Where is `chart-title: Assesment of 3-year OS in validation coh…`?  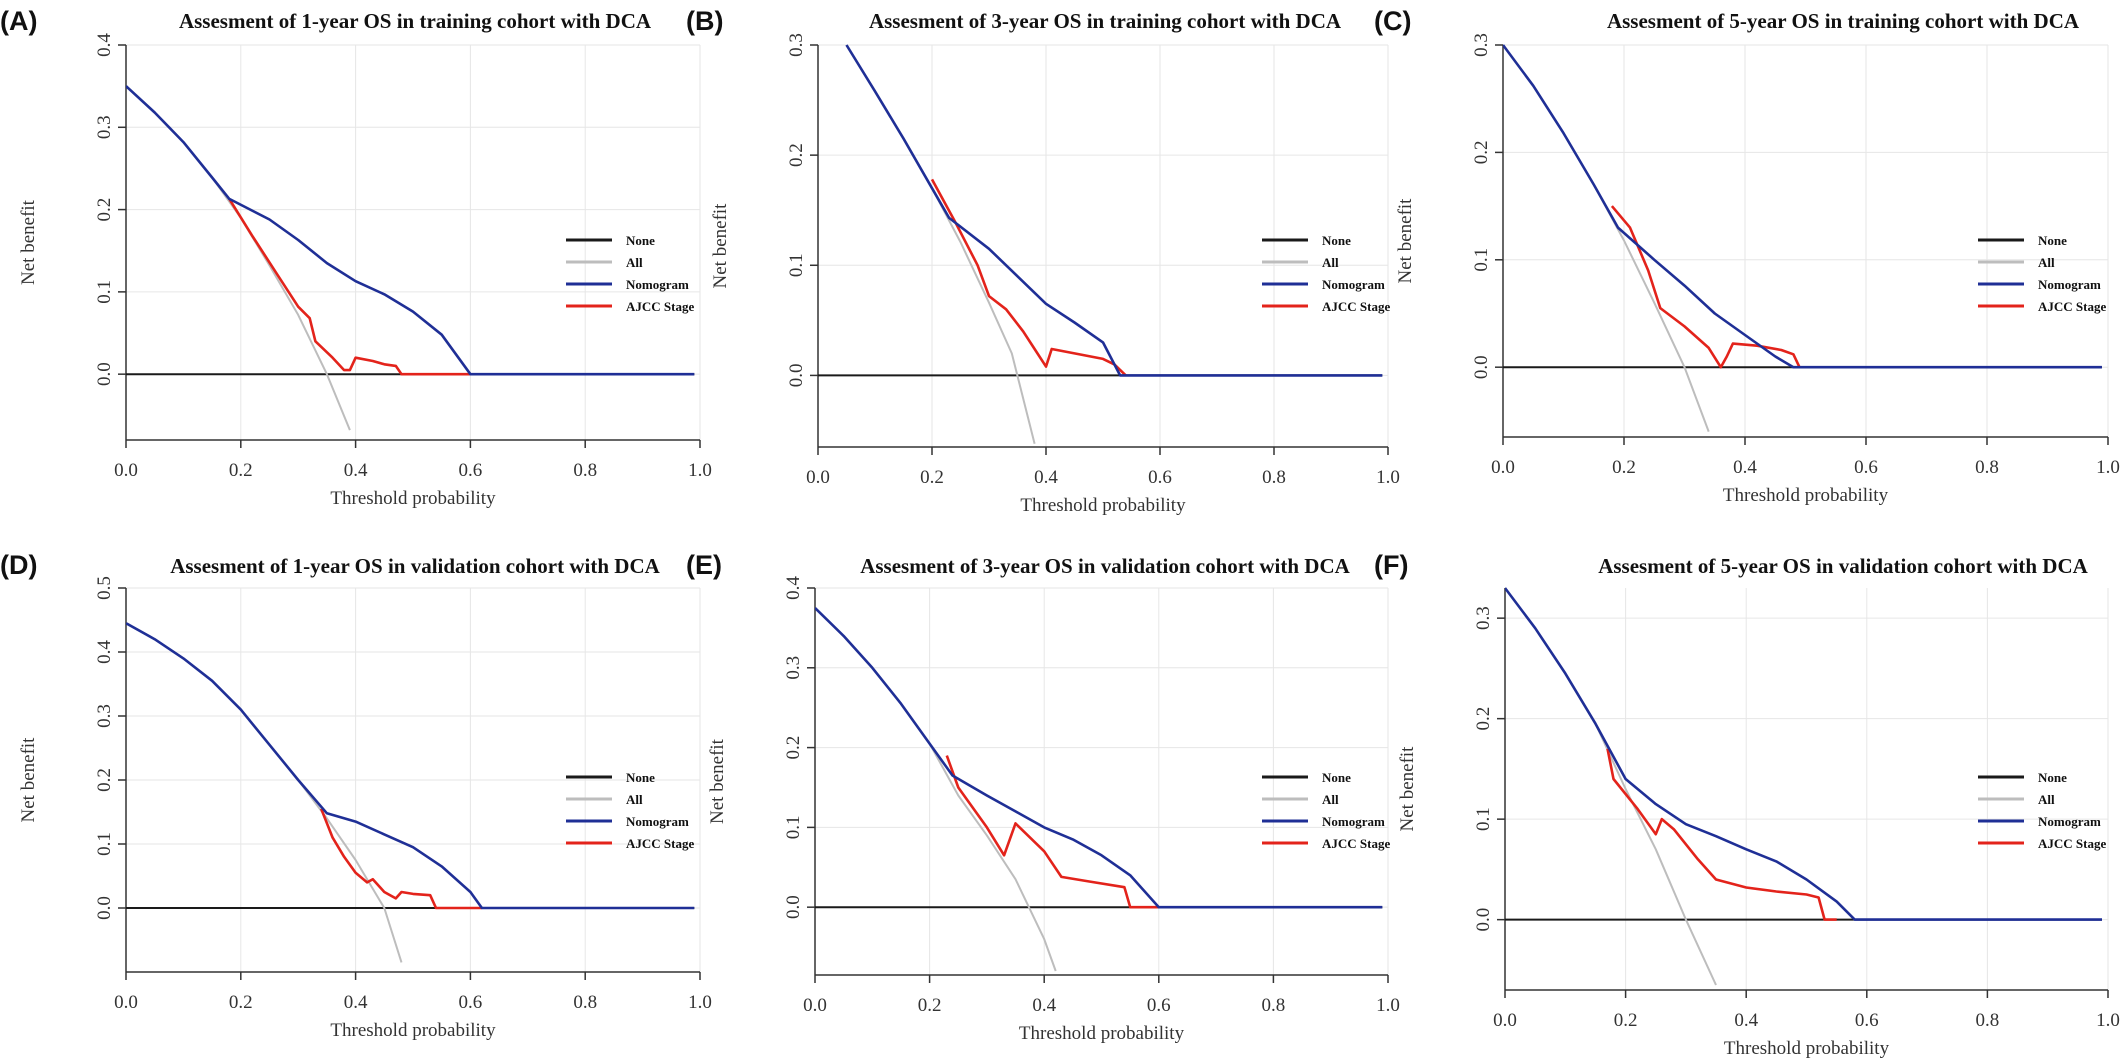
chart-title: Assesment of 3-year OS in validation coh… is located at coordinates (1105, 566).